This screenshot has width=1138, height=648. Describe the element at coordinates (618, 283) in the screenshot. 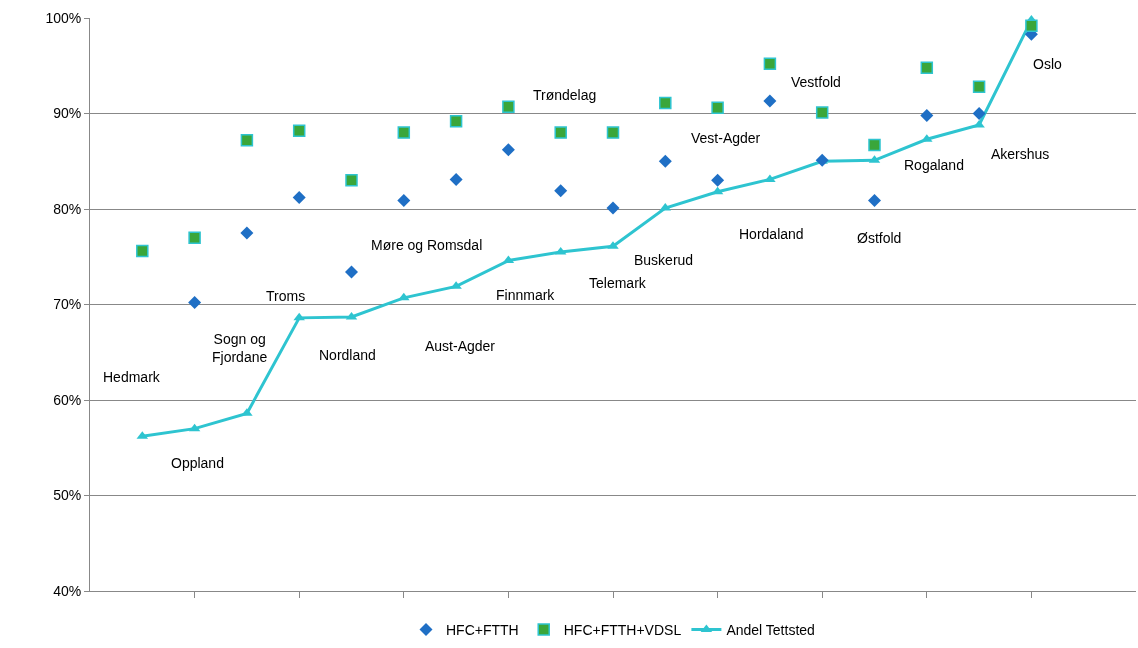

I see `annotation: Telemark` at that location.